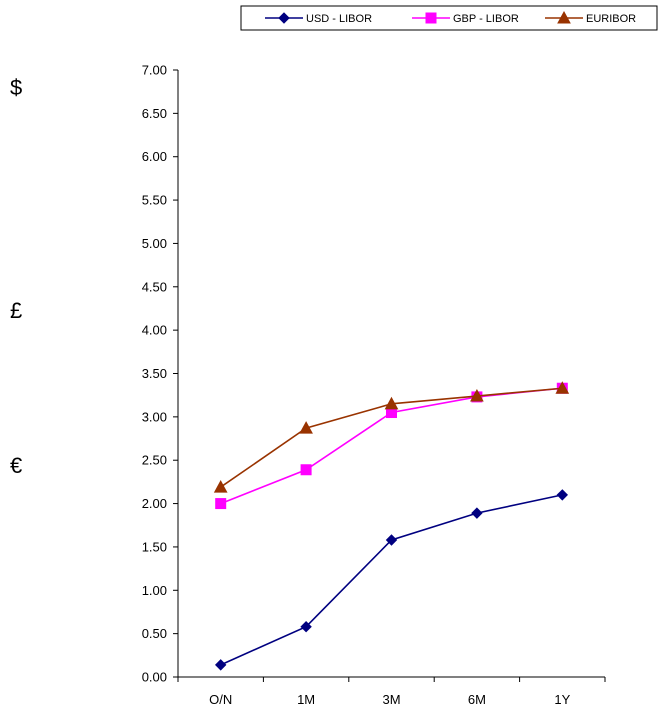 Image resolution: width=659 pixels, height=711 pixels. Describe the element at coordinates (154, 633) in the screenshot. I see `y-tick-label: 0.50` at that location.